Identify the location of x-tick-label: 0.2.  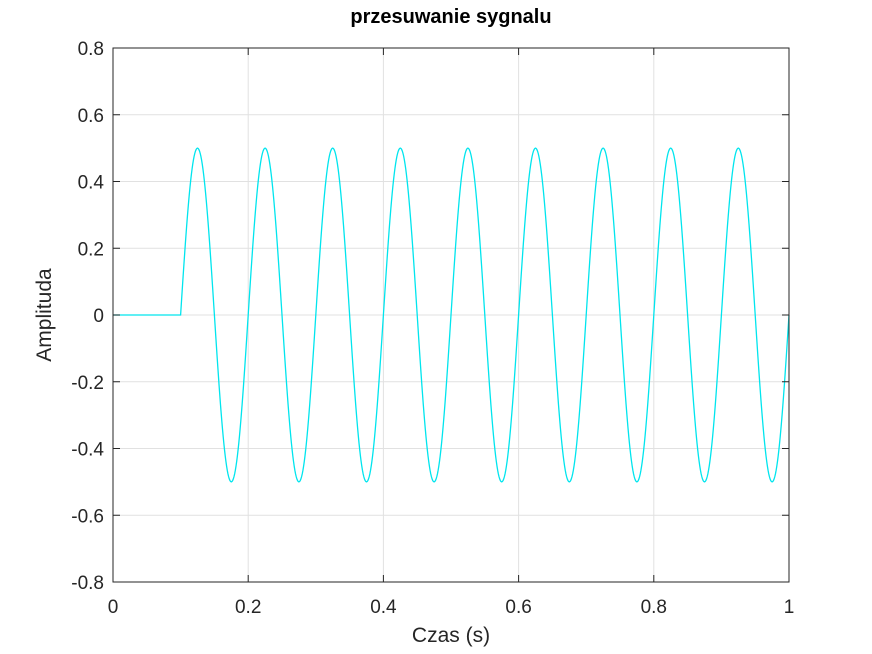
(248, 607).